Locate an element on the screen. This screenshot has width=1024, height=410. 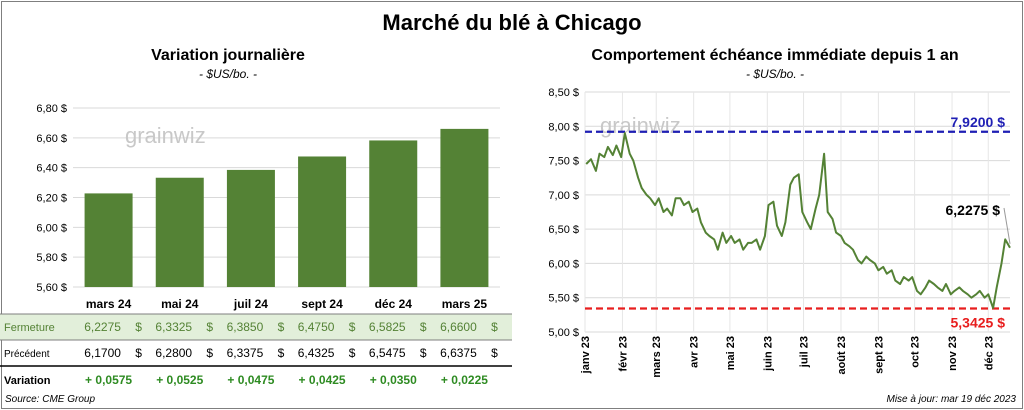
line-xtick-label: oct 23 is located at coordinates (916, 352).